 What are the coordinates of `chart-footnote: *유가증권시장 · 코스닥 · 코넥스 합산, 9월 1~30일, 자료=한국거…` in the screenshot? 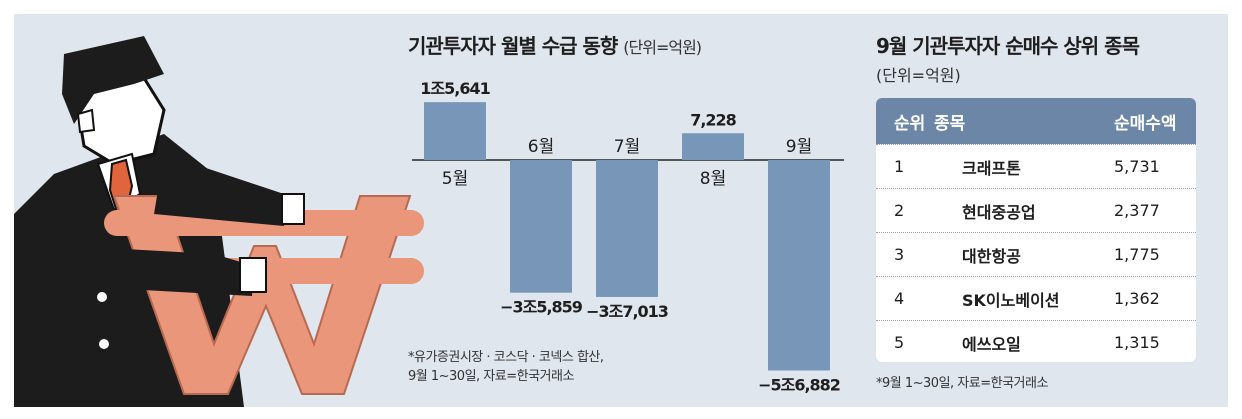 It's located at (506, 367).